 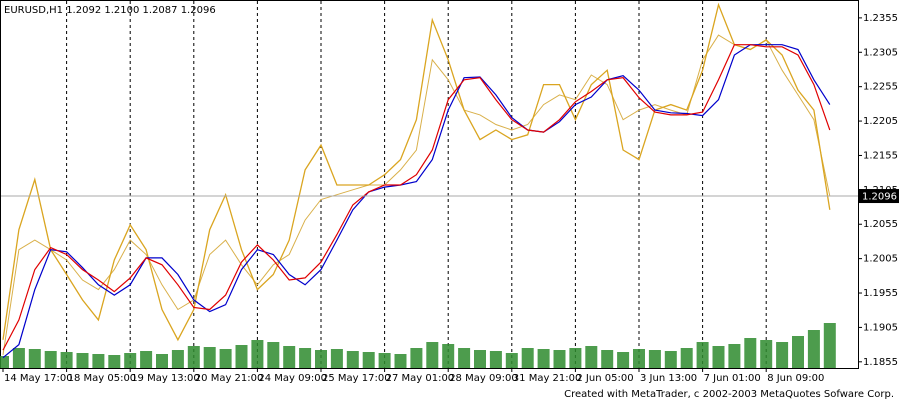 What do you see at coordinates (880, 259) in the screenshot?
I see `y-tick-label: 1.2005` at bounding box center [880, 259].